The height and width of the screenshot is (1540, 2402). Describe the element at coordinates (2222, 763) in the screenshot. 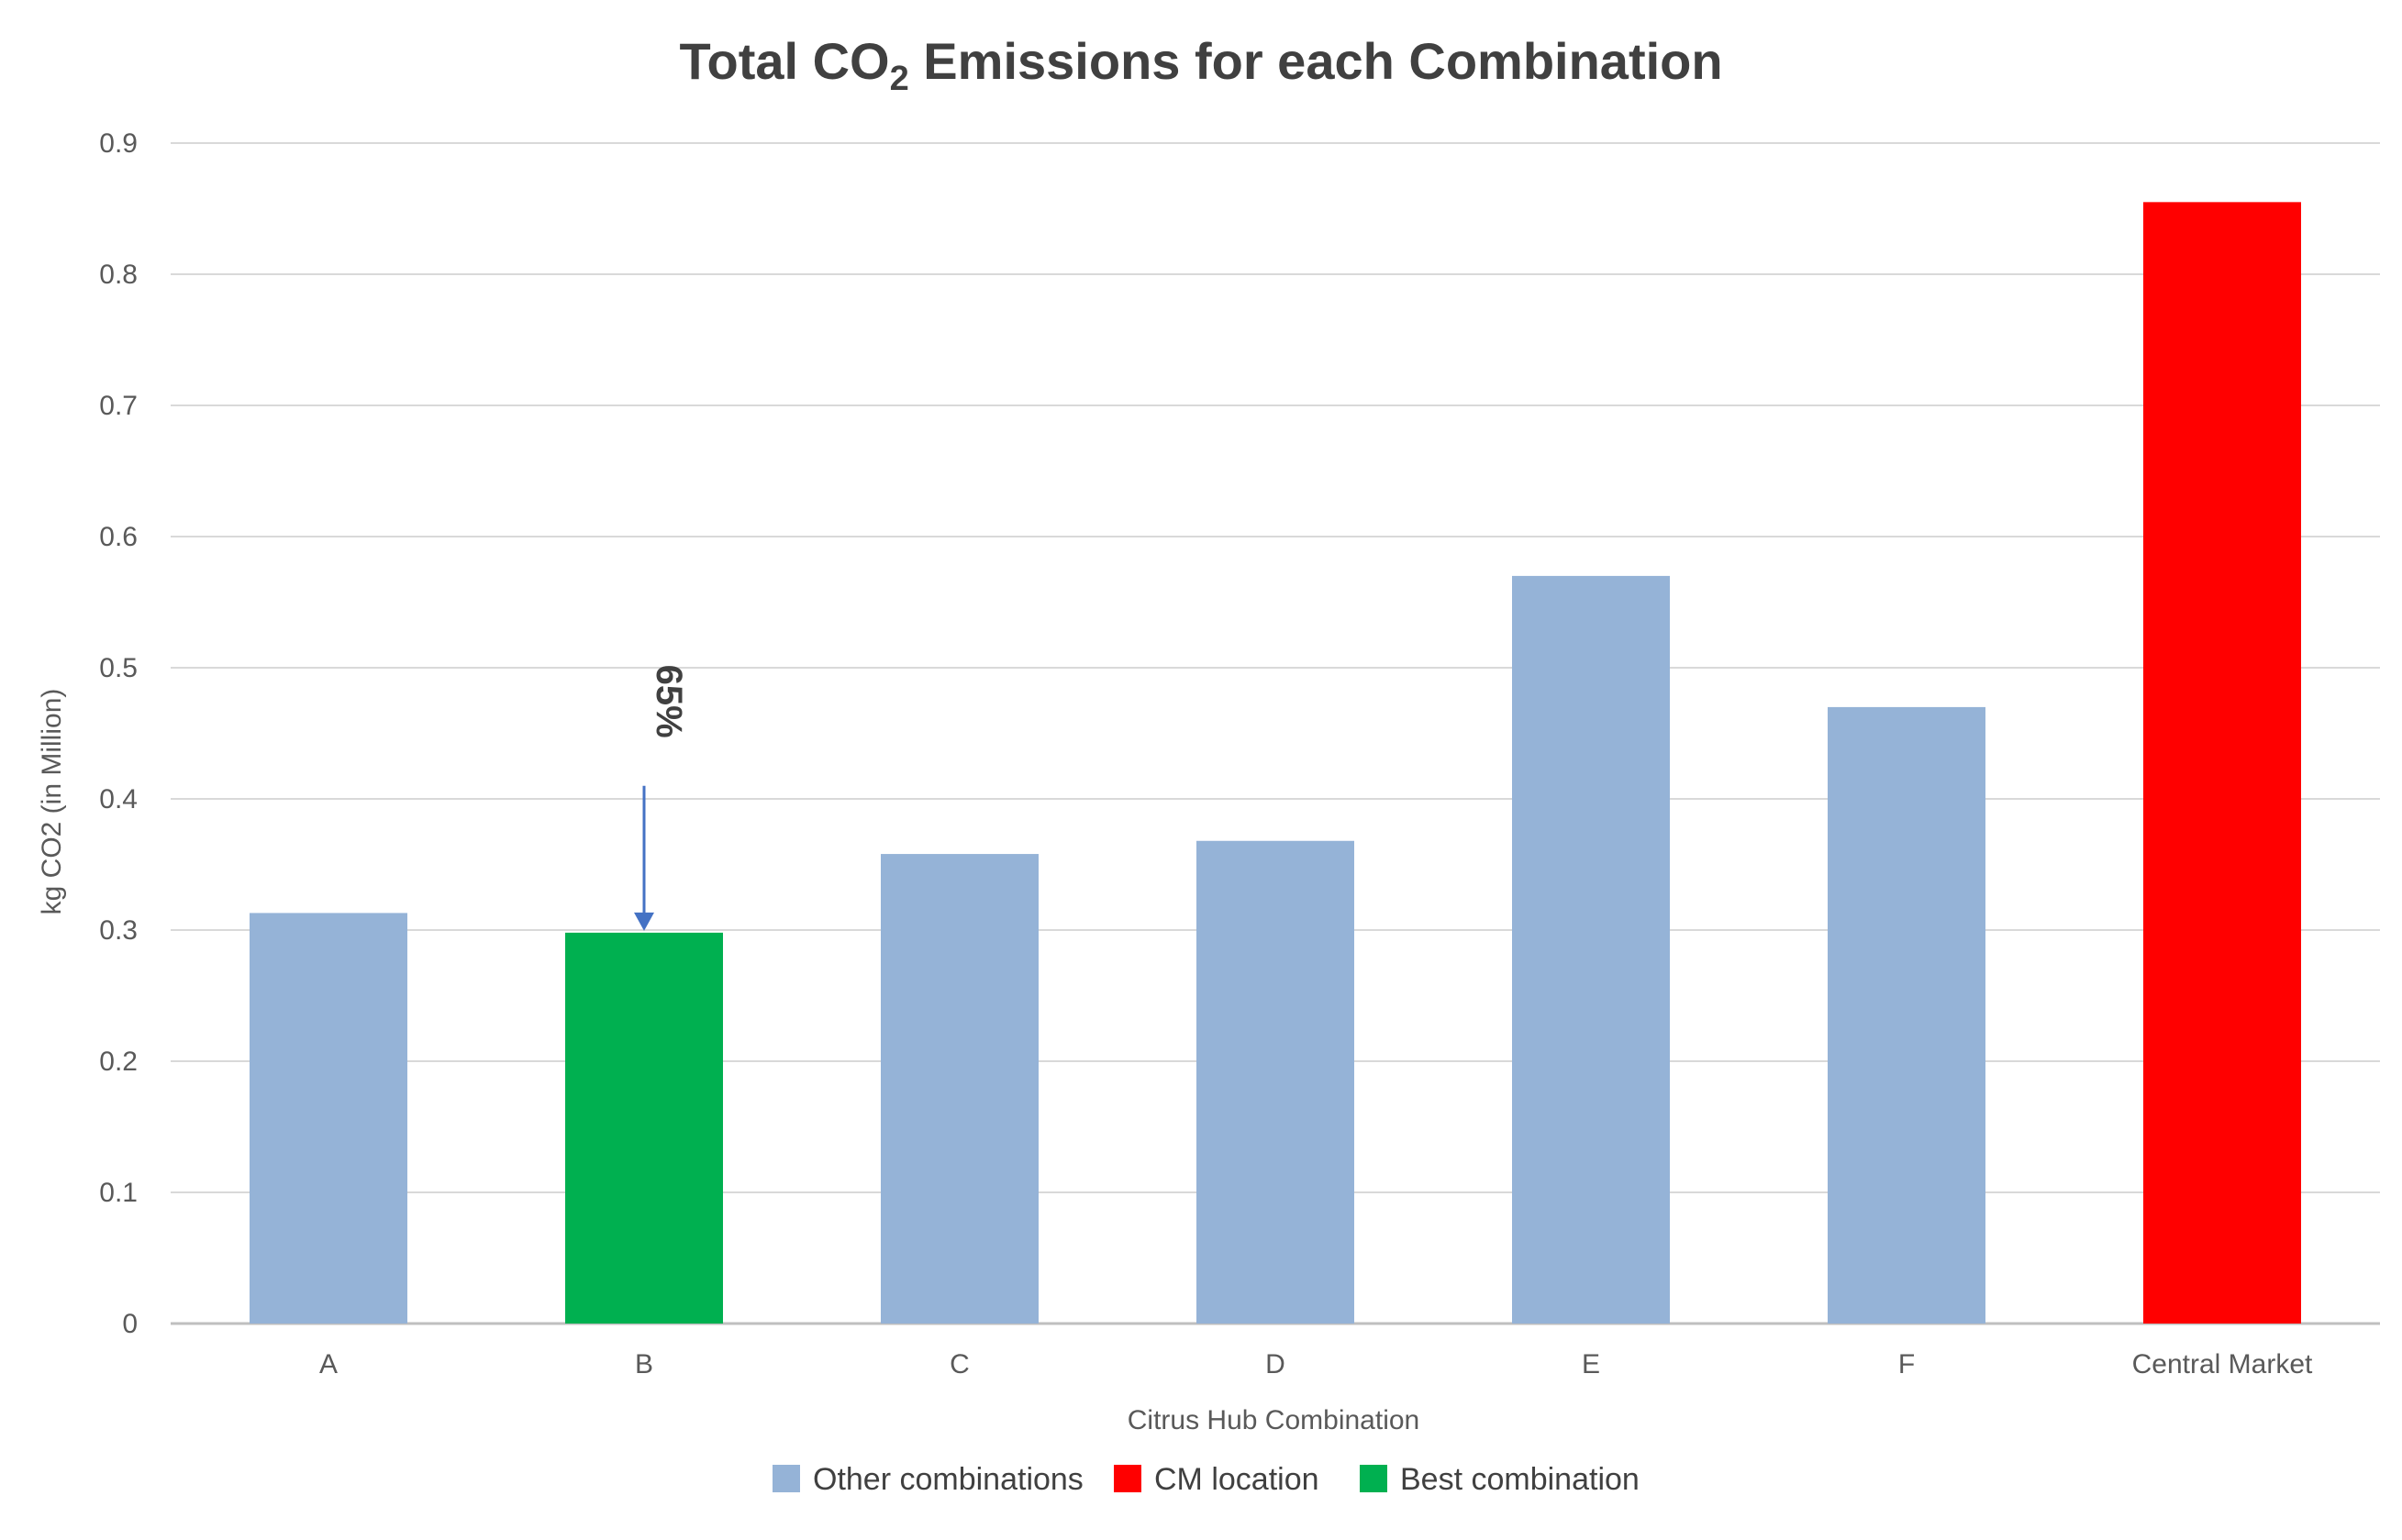

I see `bar-central-market` at that location.